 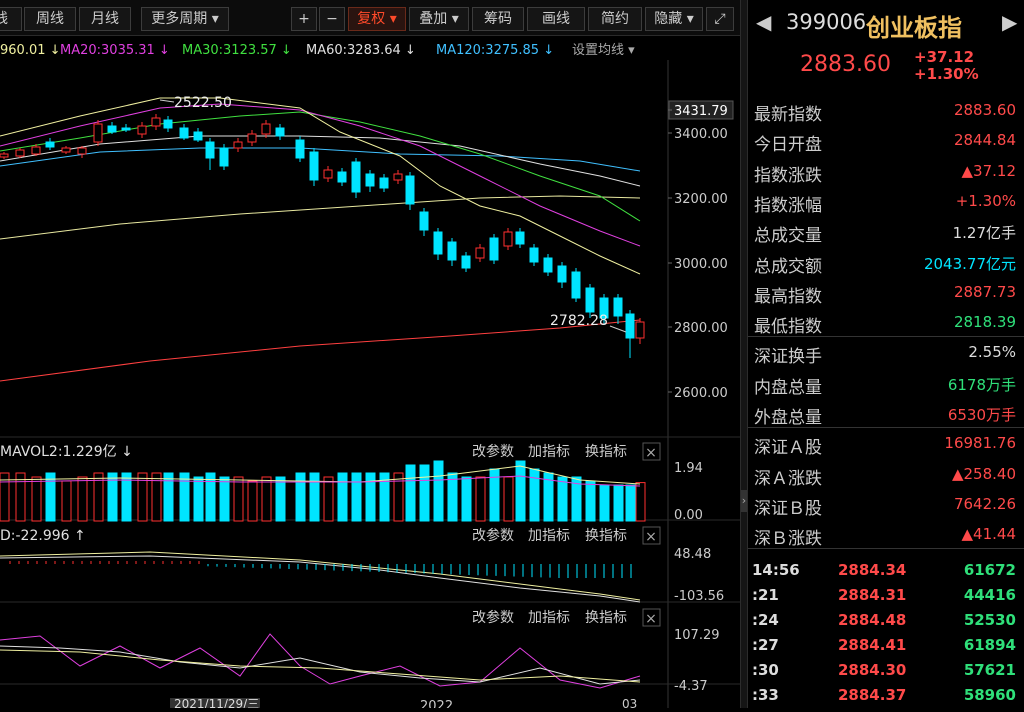 I want to click on tick-vol: 61672, so click(x=989, y=570).